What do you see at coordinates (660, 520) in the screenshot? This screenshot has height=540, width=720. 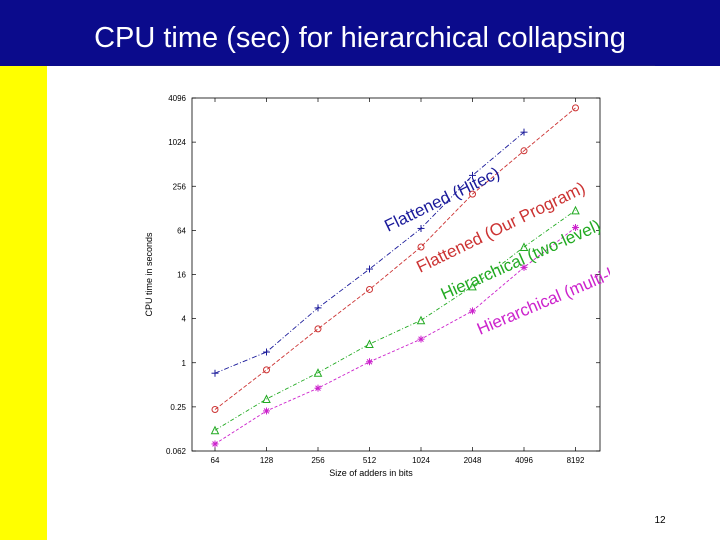 I see `page-number: 12` at bounding box center [660, 520].